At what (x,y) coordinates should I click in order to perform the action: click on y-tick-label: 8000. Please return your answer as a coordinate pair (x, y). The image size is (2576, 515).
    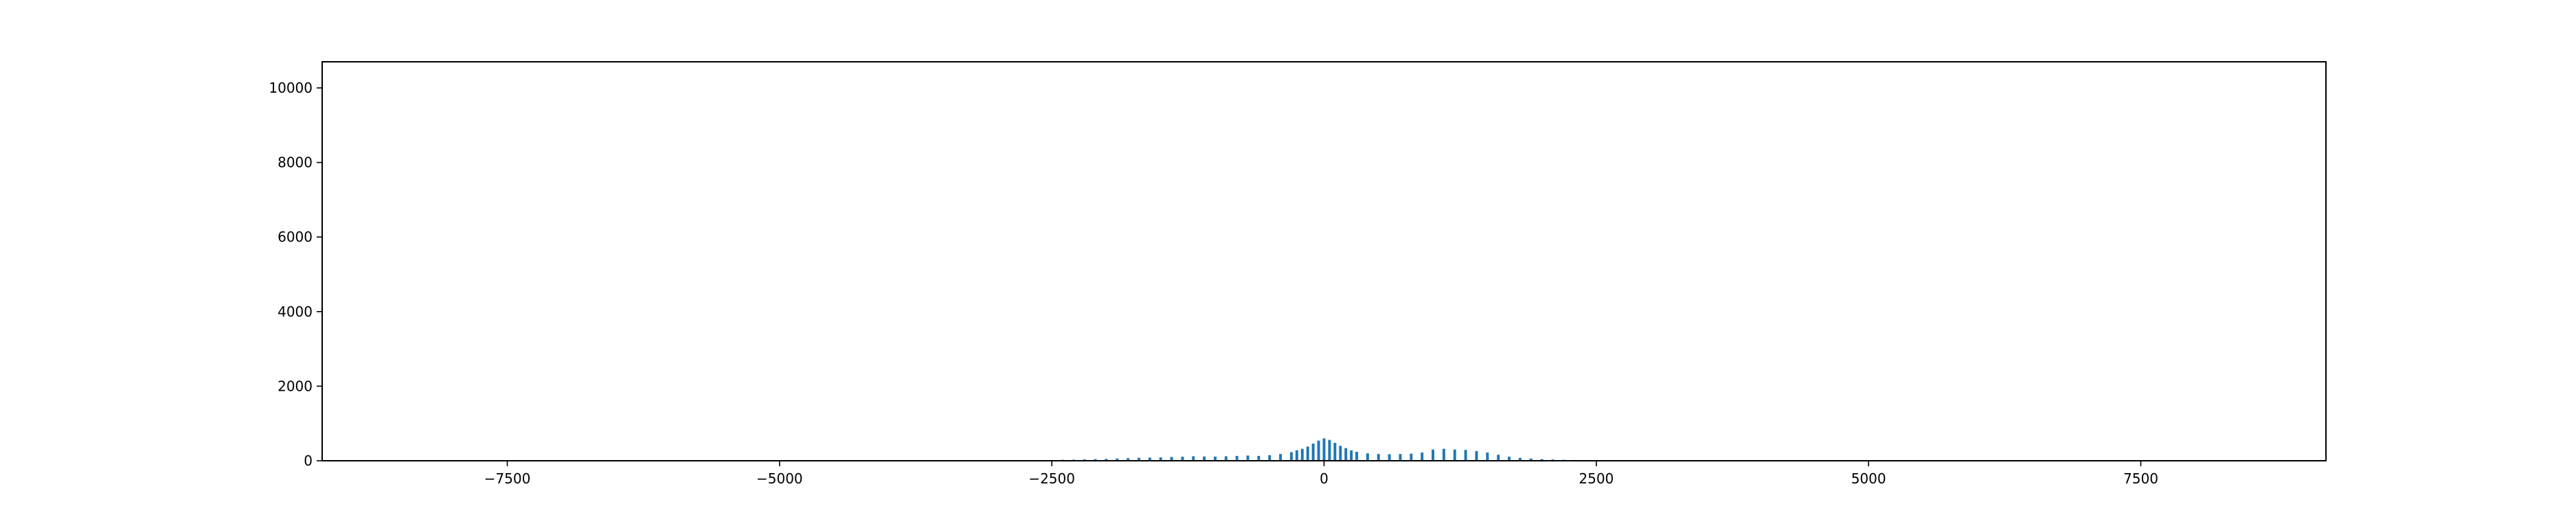
    Looking at the image, I should click on (295, 162).